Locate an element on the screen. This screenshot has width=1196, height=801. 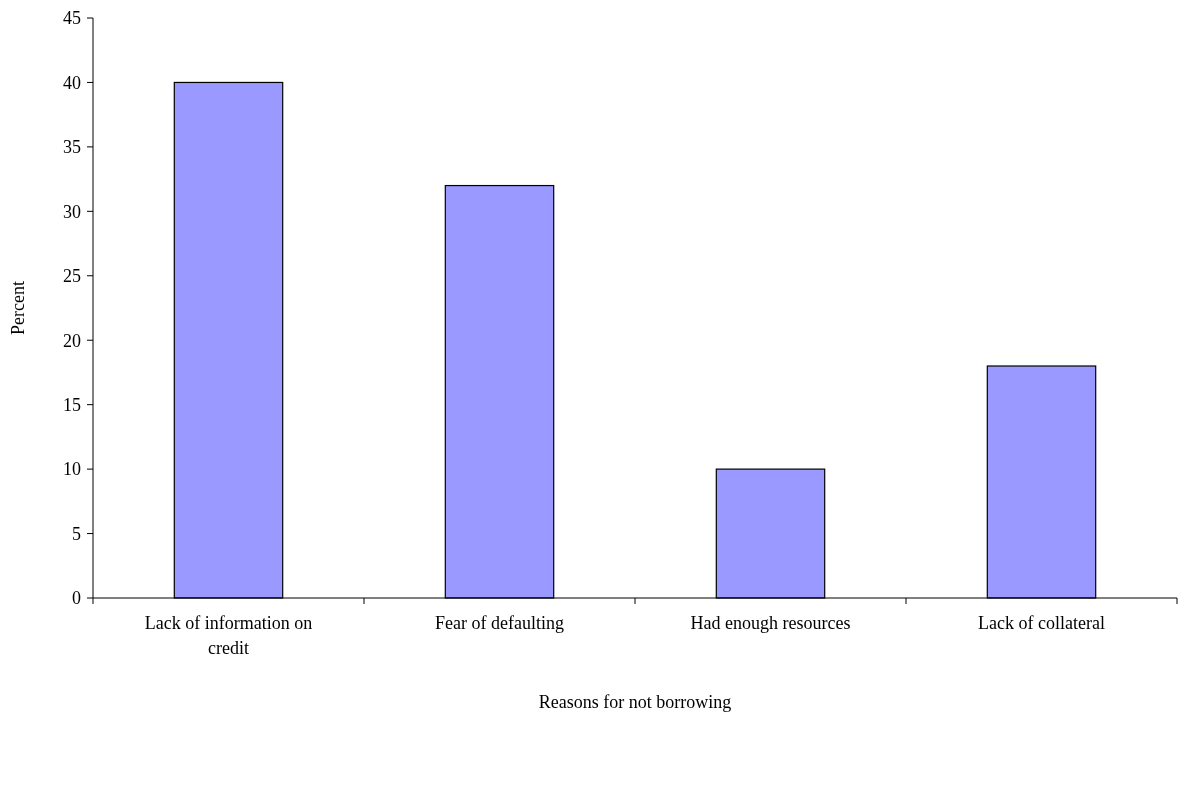
x-tick-label: Fear of defaulting is located at coordinates (499, 623).